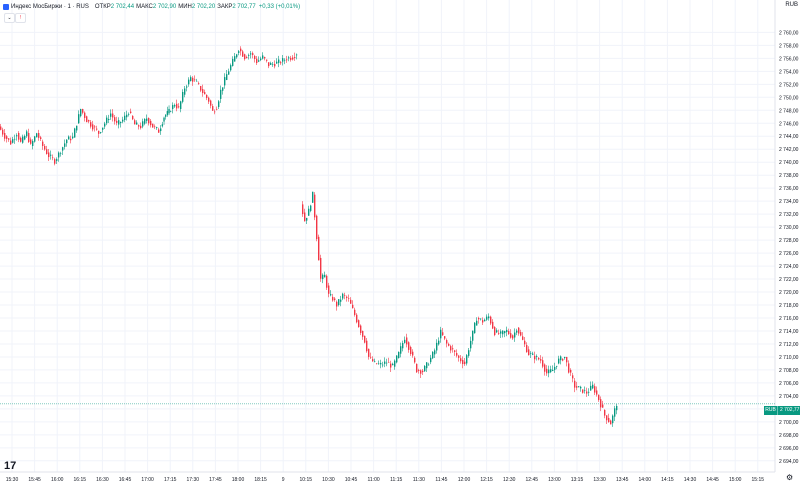  I want to click on symbol-flag-icon, so click(6, 7).